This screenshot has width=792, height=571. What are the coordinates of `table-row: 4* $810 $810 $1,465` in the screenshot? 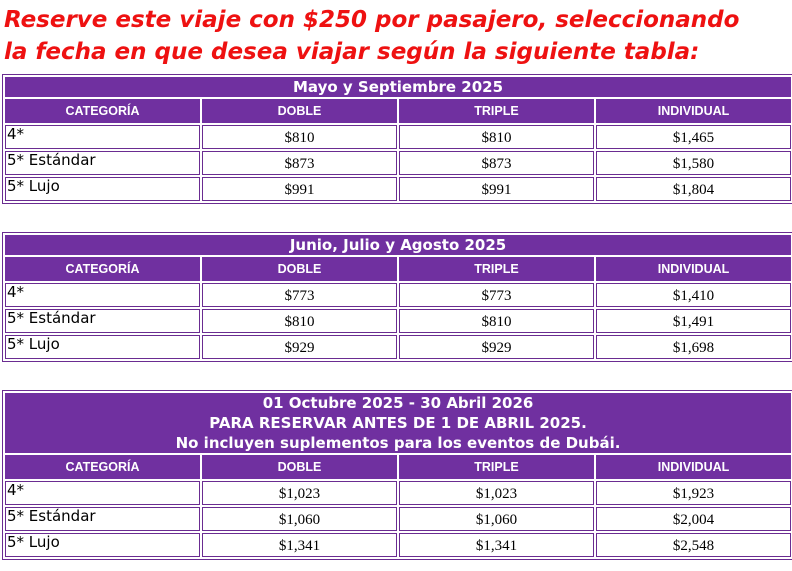 It's located at (398, 137).